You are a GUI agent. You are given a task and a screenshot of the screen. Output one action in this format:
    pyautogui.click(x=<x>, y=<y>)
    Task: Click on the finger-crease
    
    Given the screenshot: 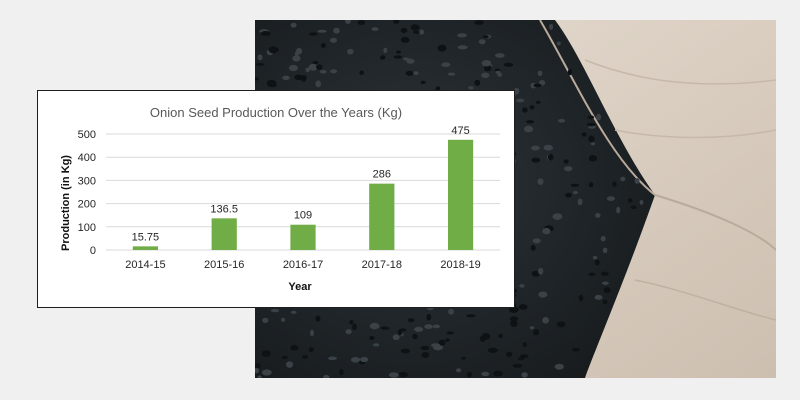 What is the action you would take?
    pyautogui.click(x=680, y=72)
    